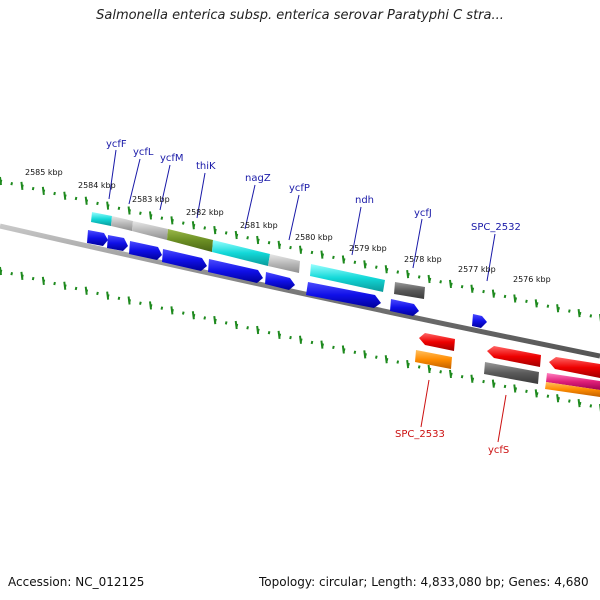 This screenshot has height=600, width=600. Describe the element at coordinates (258, 255) in the screenshot. I see `cog-band-forward` at that location.